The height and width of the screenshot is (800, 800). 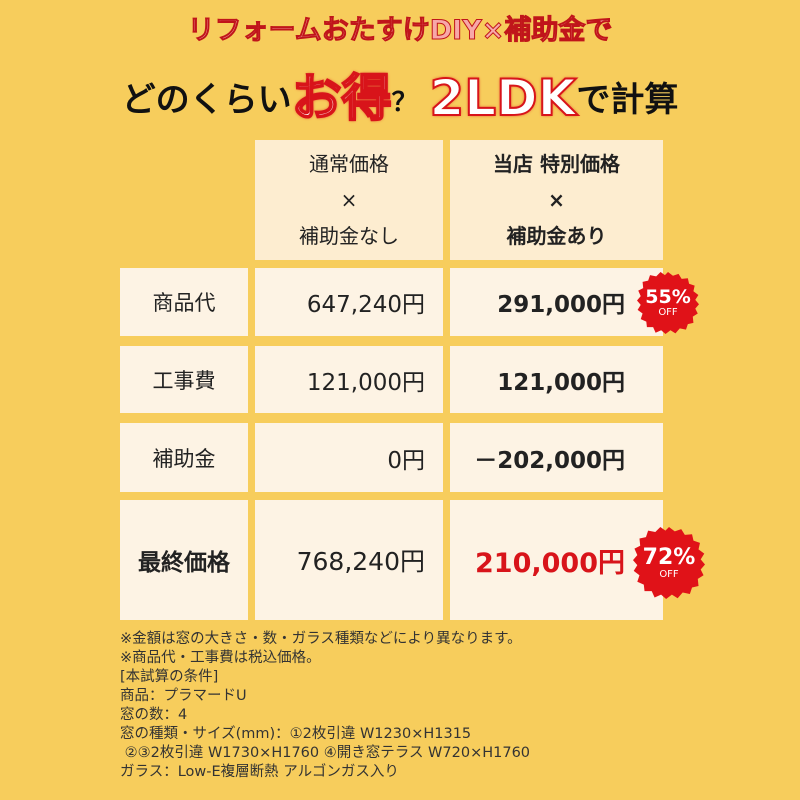 What do you see at coordinates (206, 100) in the screenshot?
I see `title-text: どのくらい` at bounding box center [206, 100].